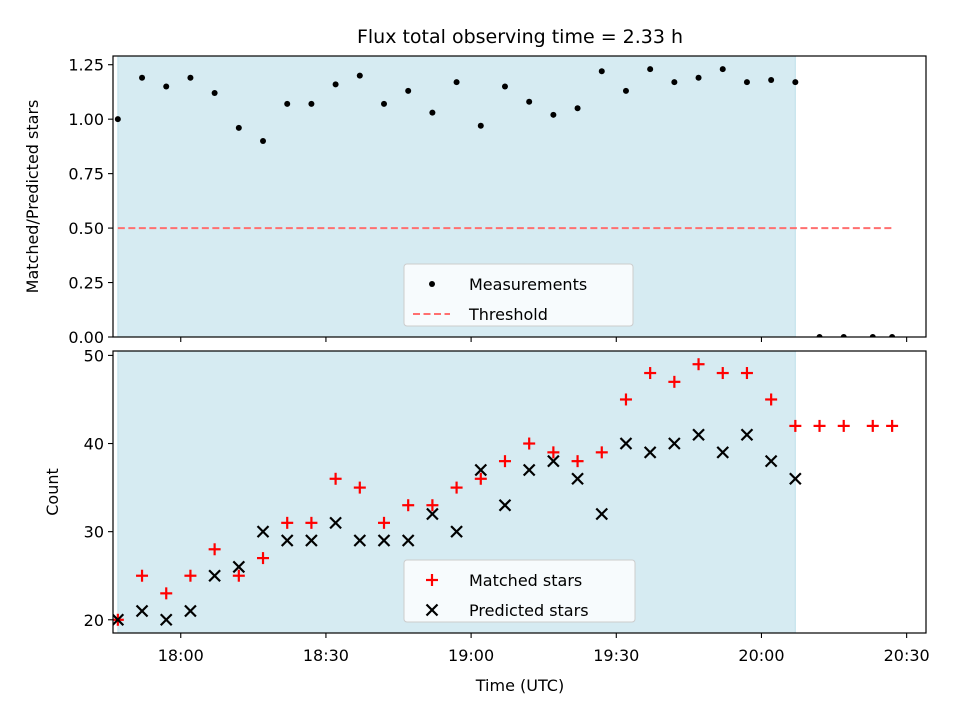 The width and height of the screenshot is (960, 720). Describe the element at coordinates (761, 655) in the screenshot. I see `x-tick-label: 20:00` at that location.